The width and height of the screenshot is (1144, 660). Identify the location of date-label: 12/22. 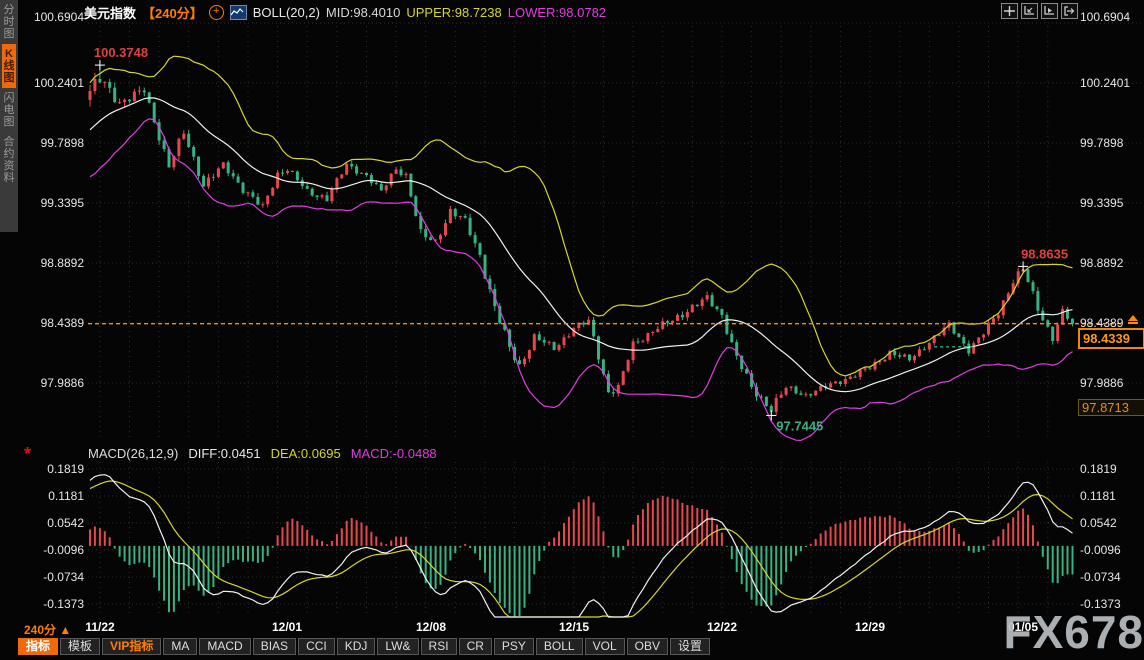
(722, 627).